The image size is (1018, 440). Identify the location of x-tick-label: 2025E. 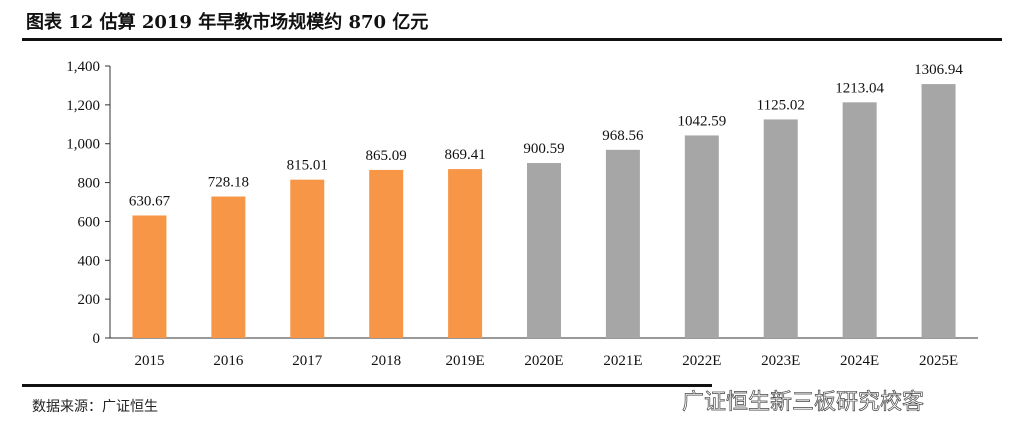
(938, 361).